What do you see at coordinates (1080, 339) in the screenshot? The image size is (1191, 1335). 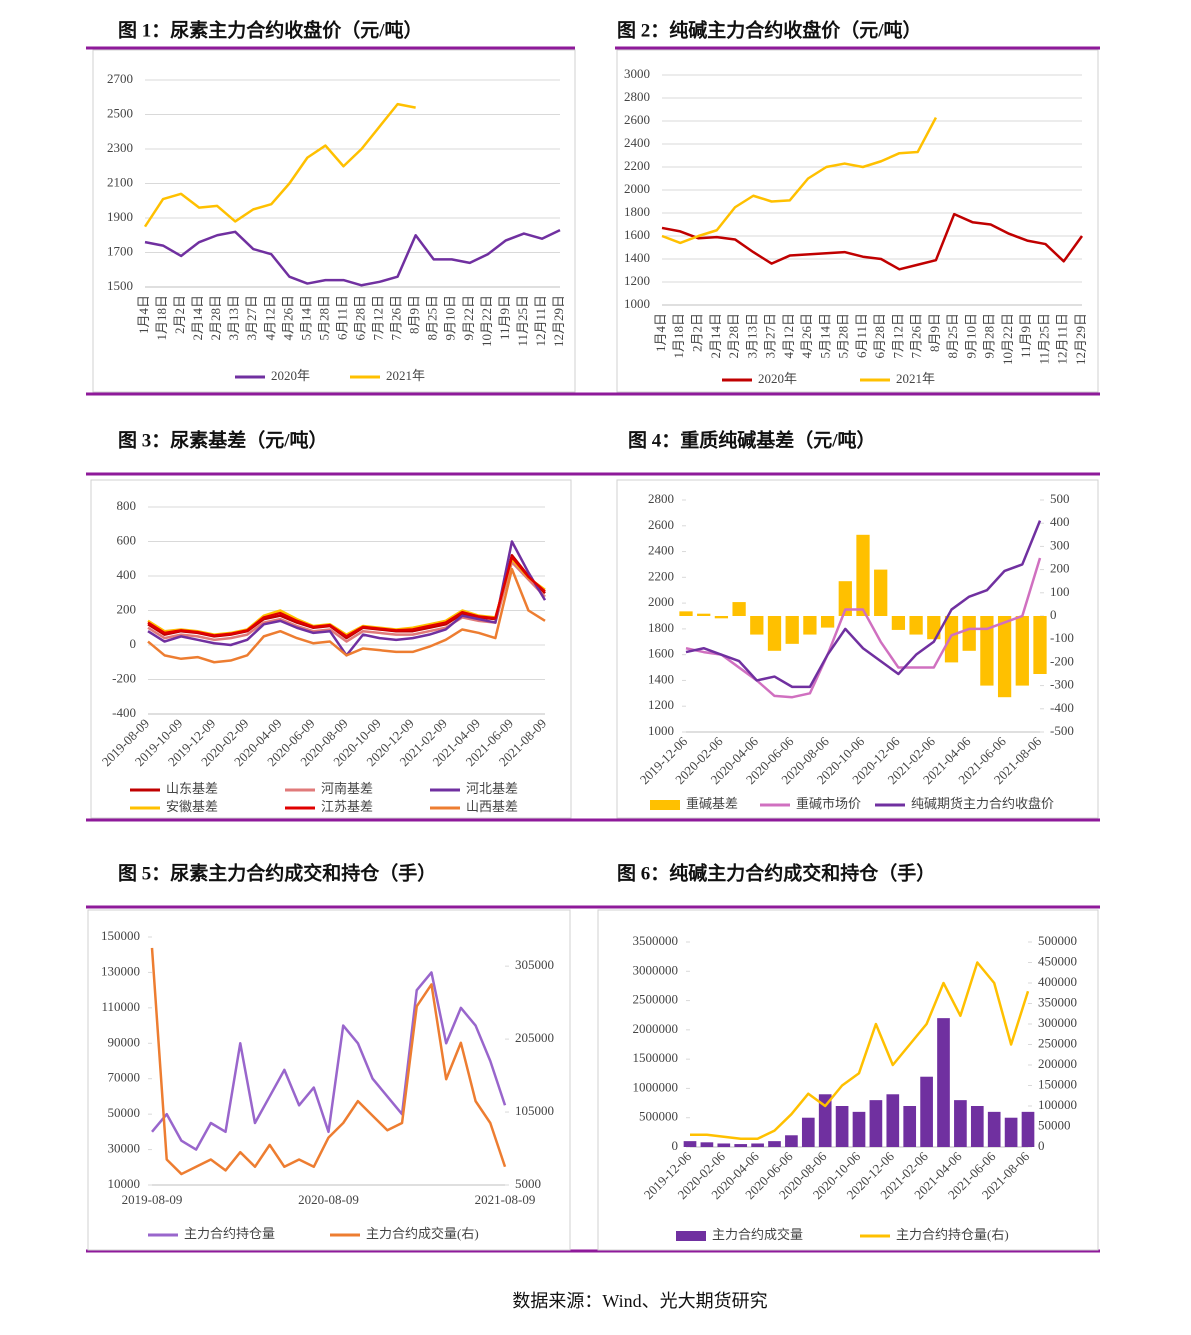 I see `x-tick-label: 12月29日` at bounding box center [1080, 339].